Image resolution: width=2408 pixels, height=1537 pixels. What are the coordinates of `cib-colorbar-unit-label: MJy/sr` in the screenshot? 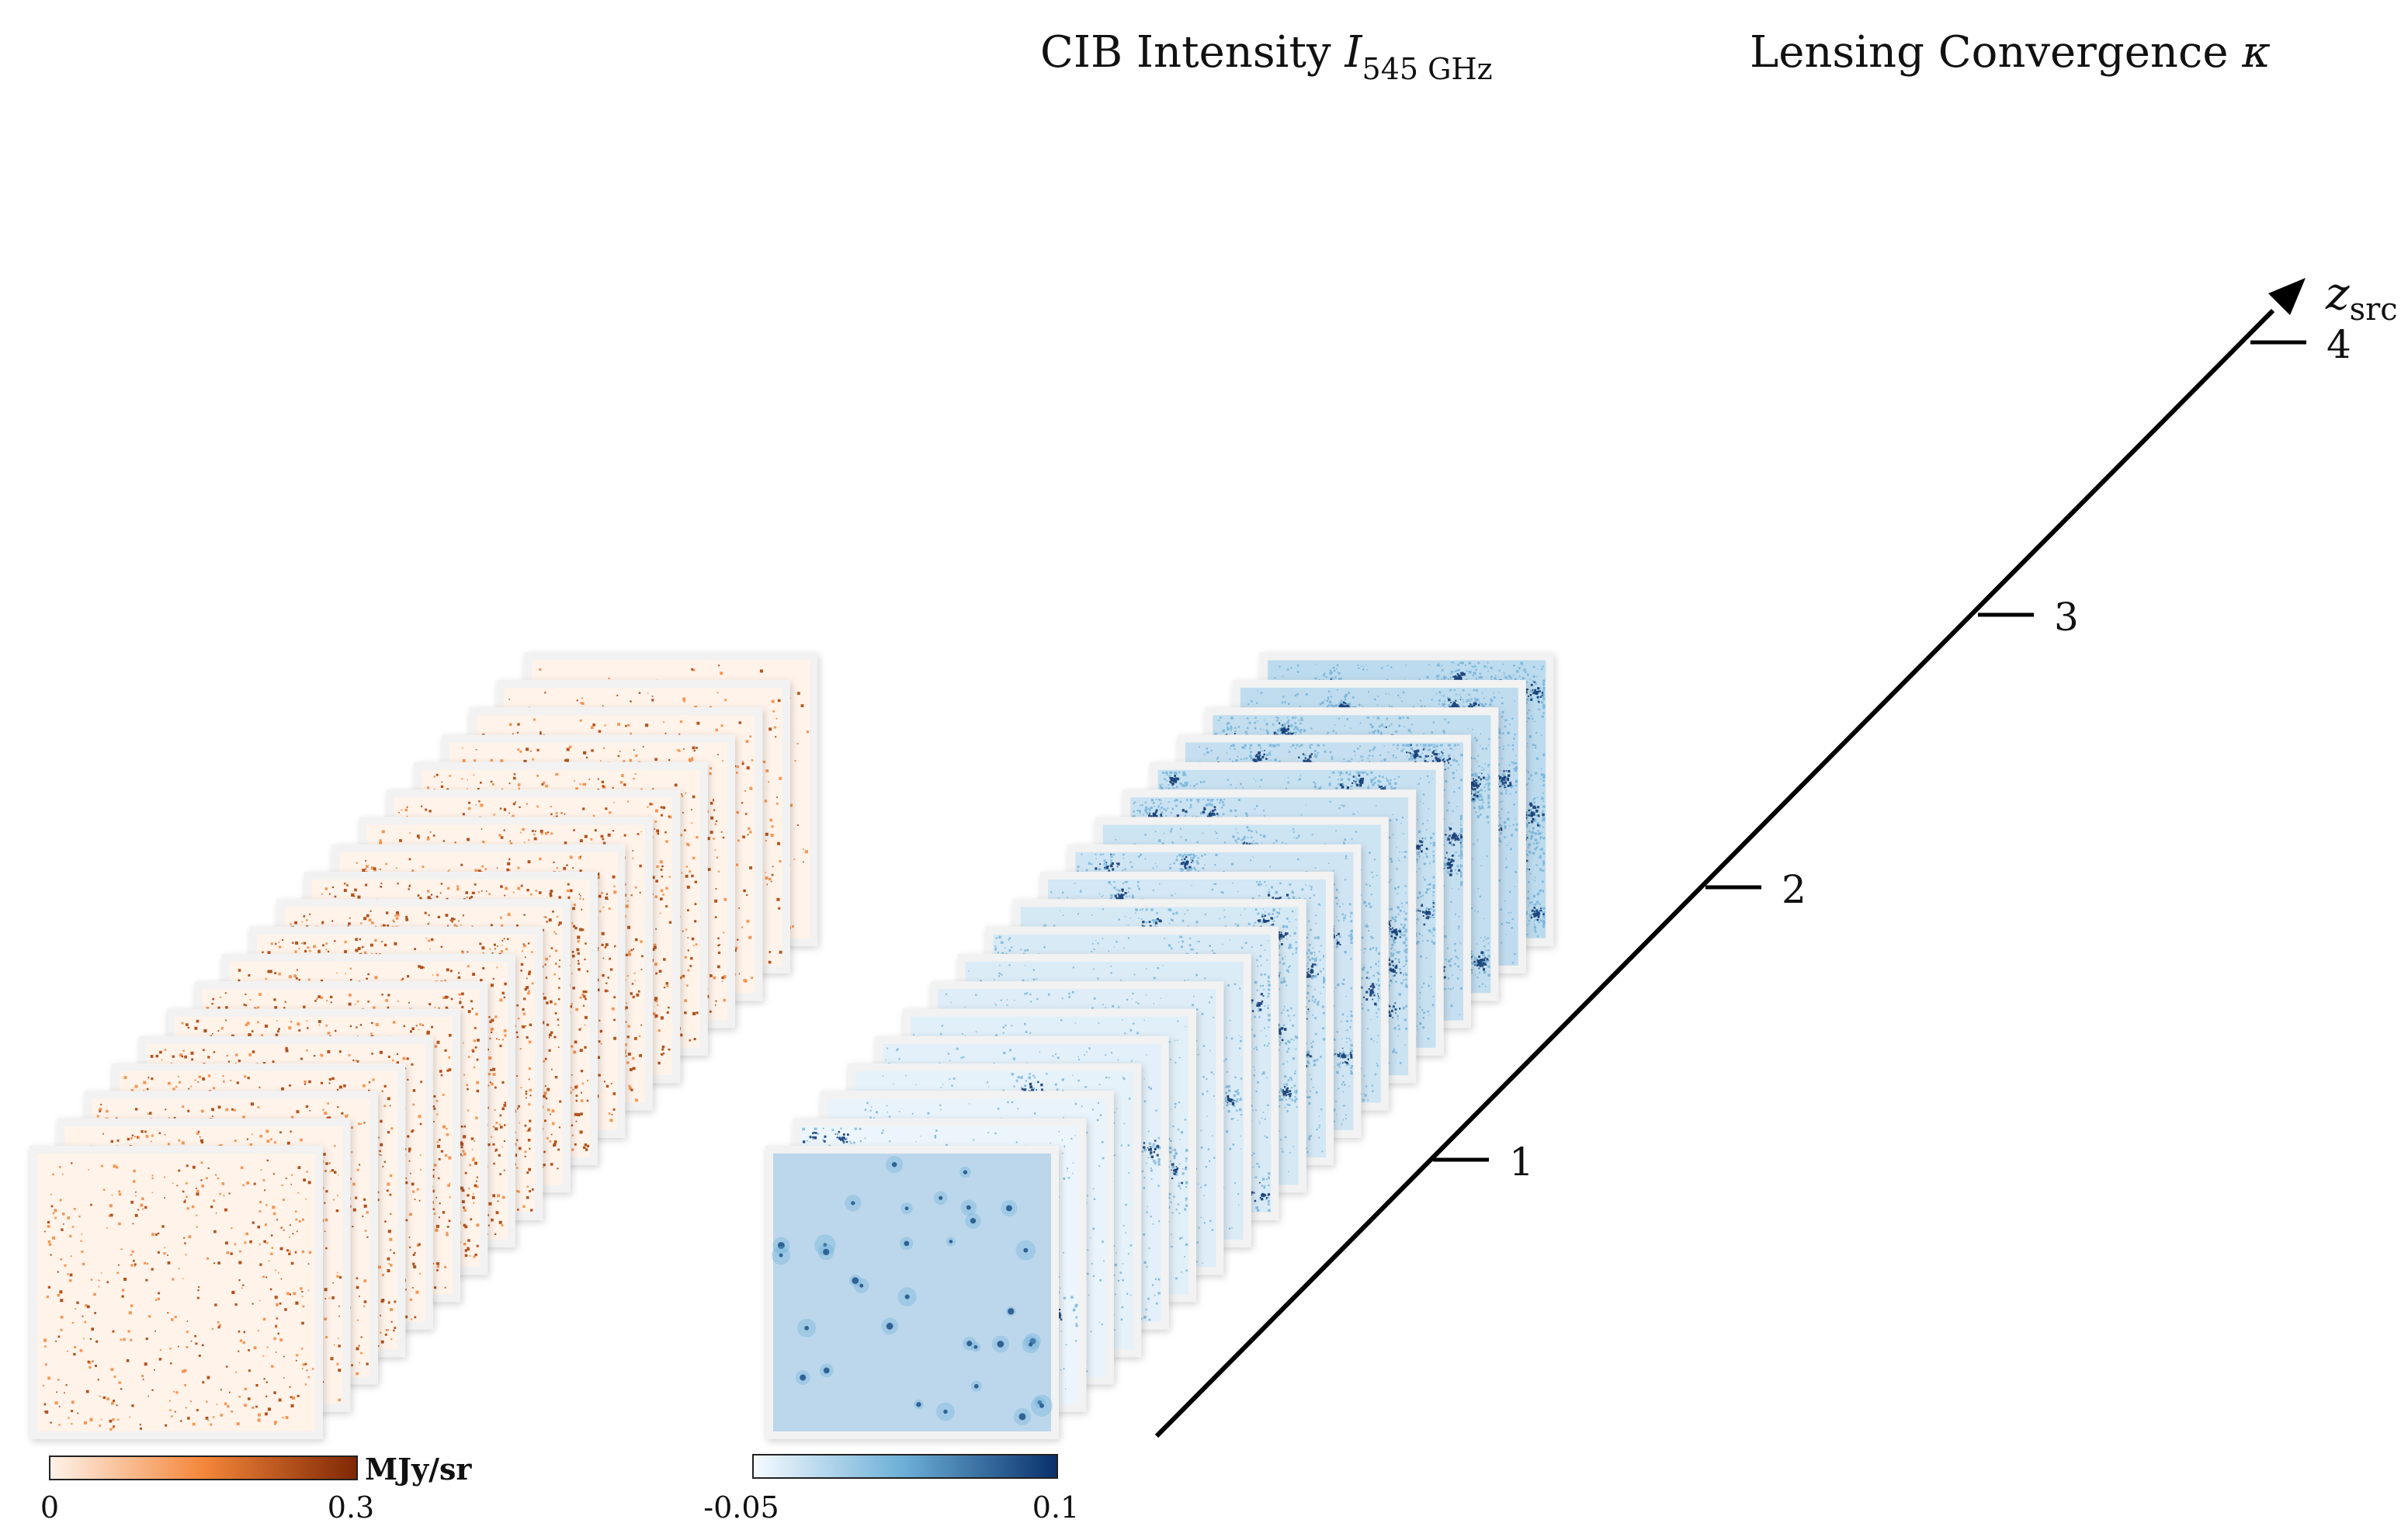 It's located at (418, 1469).